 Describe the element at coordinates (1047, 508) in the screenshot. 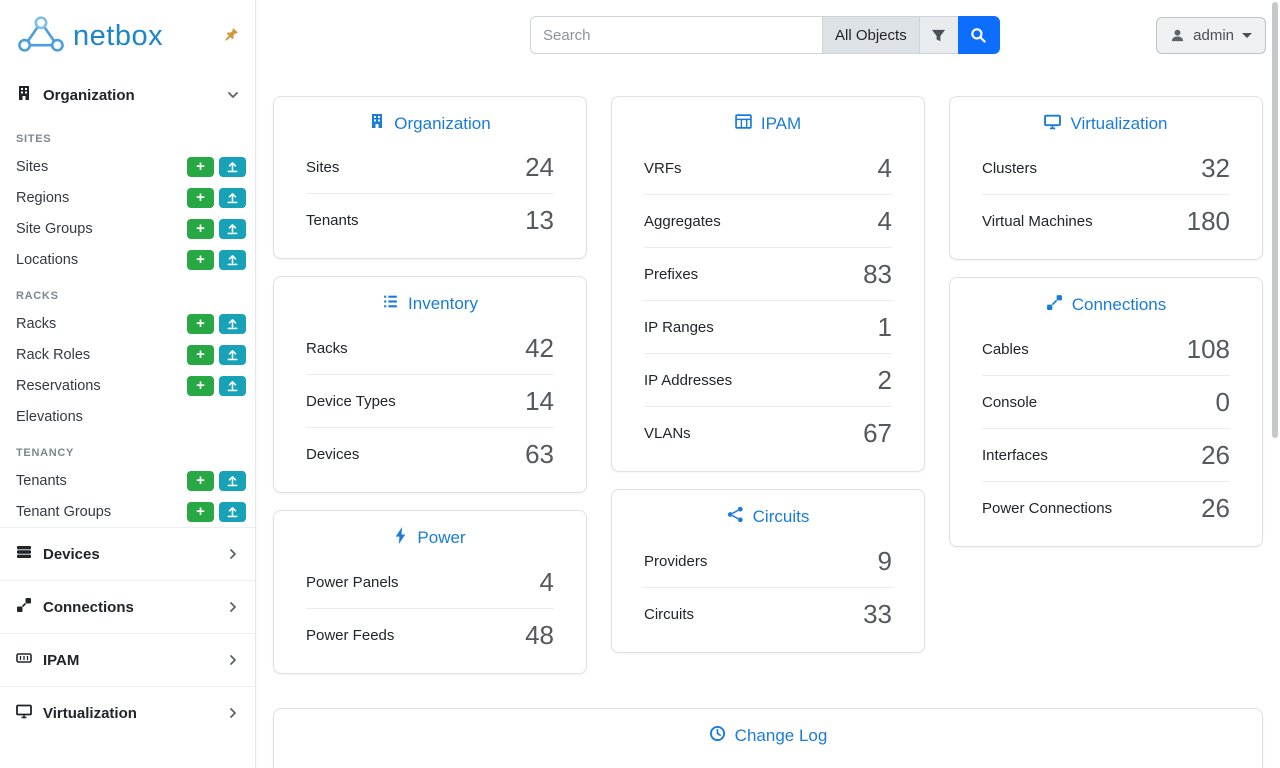

I see `stat-label: Power Connections` at that location.